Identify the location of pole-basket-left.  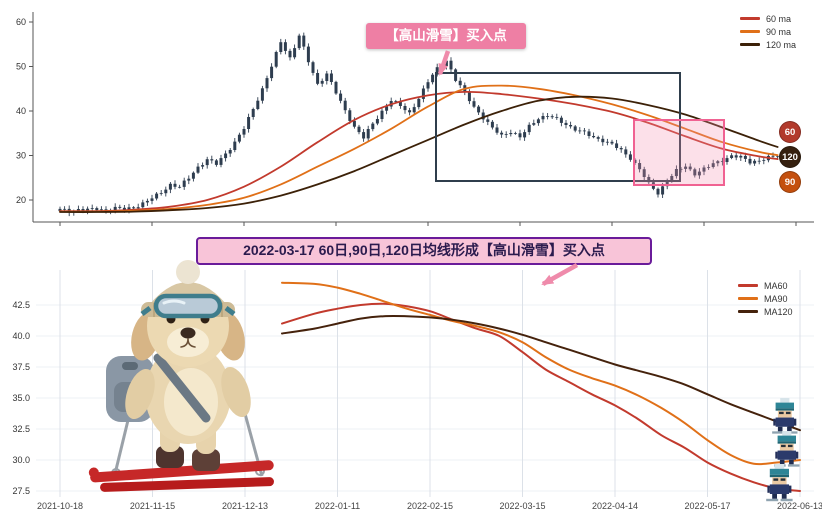
(116, 473).